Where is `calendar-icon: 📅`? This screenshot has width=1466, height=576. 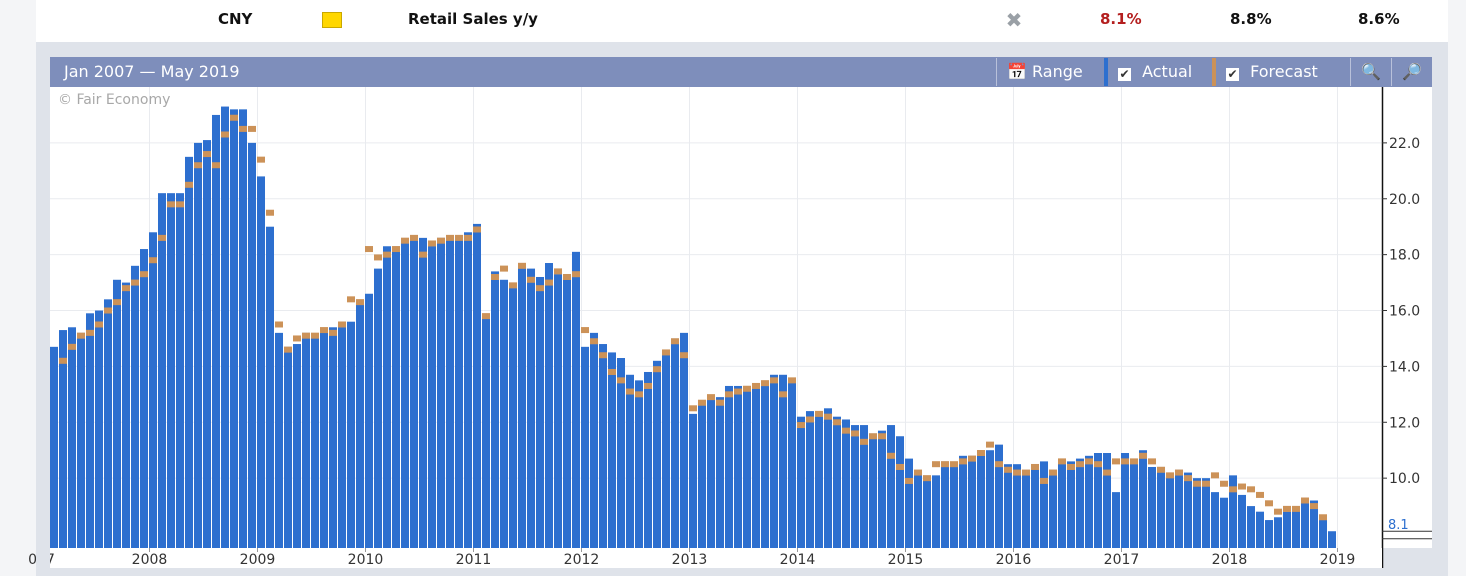 calendar-icon: 📅 is located at coordinates (1017, 71).